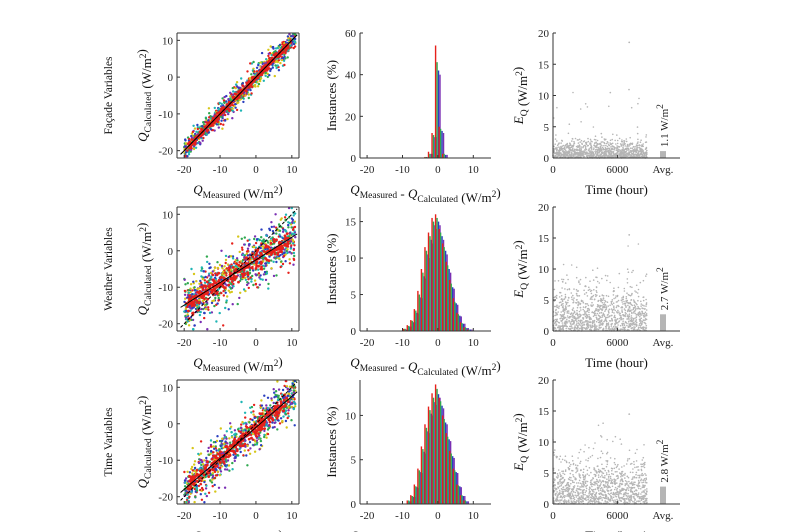  What do you see at coordinates (547, 159) in the screenshot?
I see `y-tick-label: 0` at bounding box center [547, 159].